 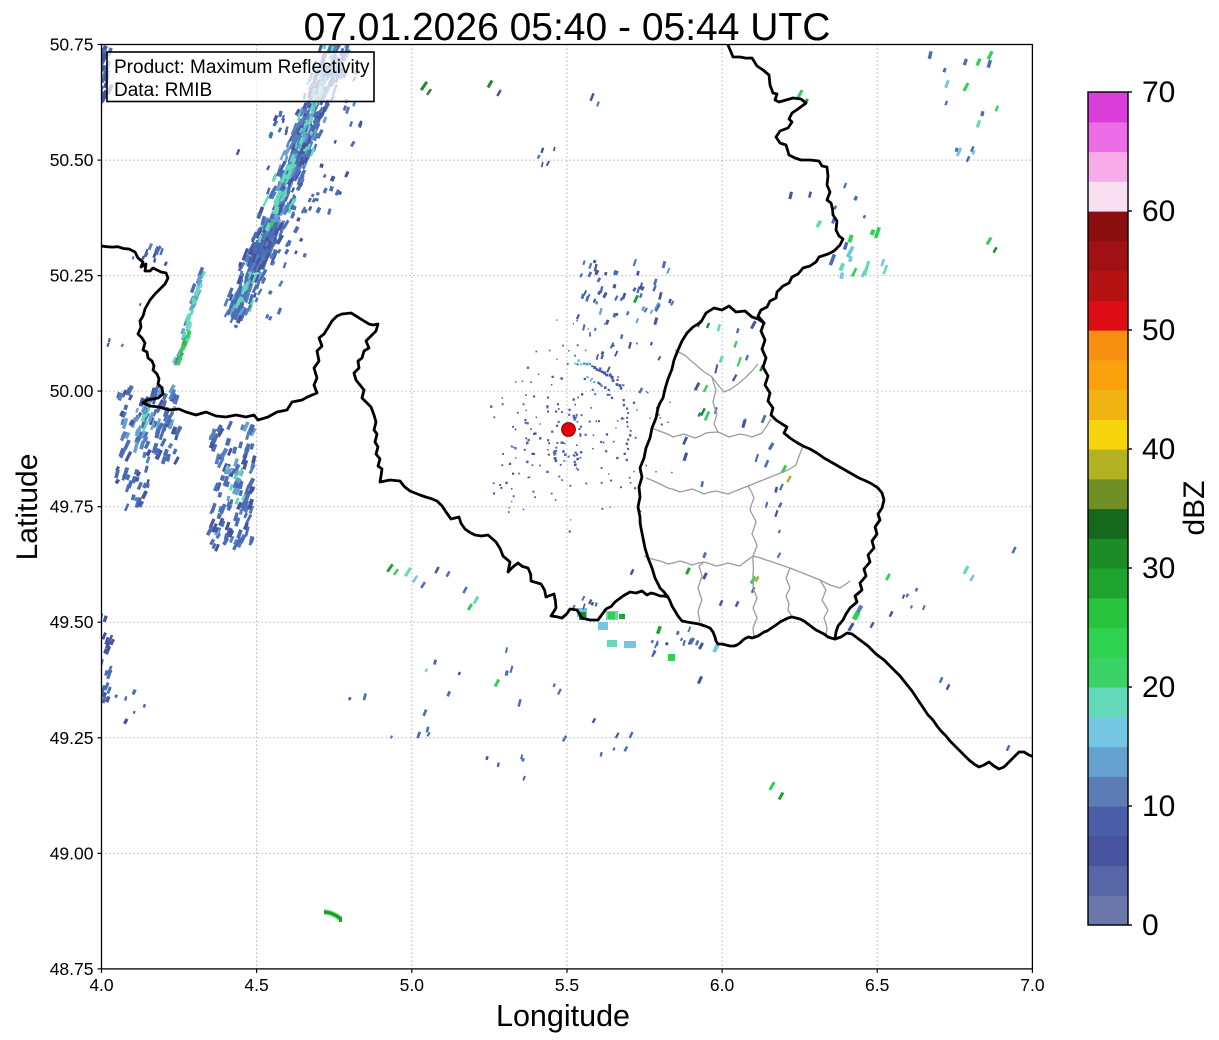 I want to click on svg-text: 30, so click(x=1158, y=568).